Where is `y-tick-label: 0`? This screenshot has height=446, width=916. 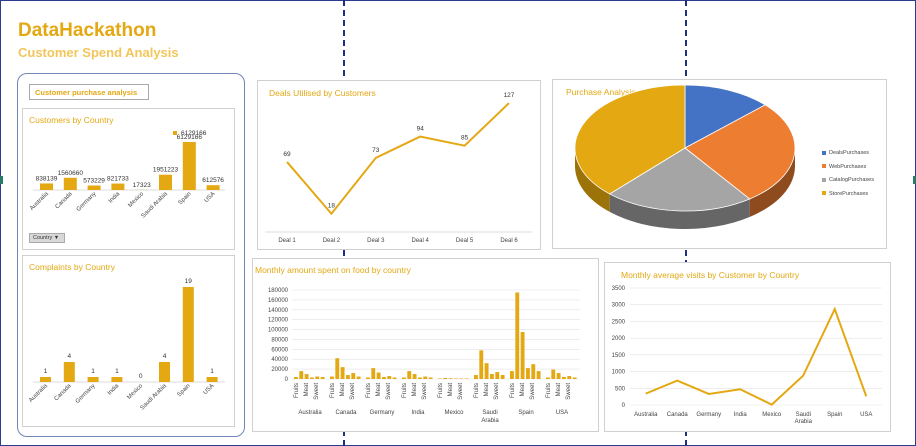
y-tick-label: 0 is located at coordinates (624, 406).